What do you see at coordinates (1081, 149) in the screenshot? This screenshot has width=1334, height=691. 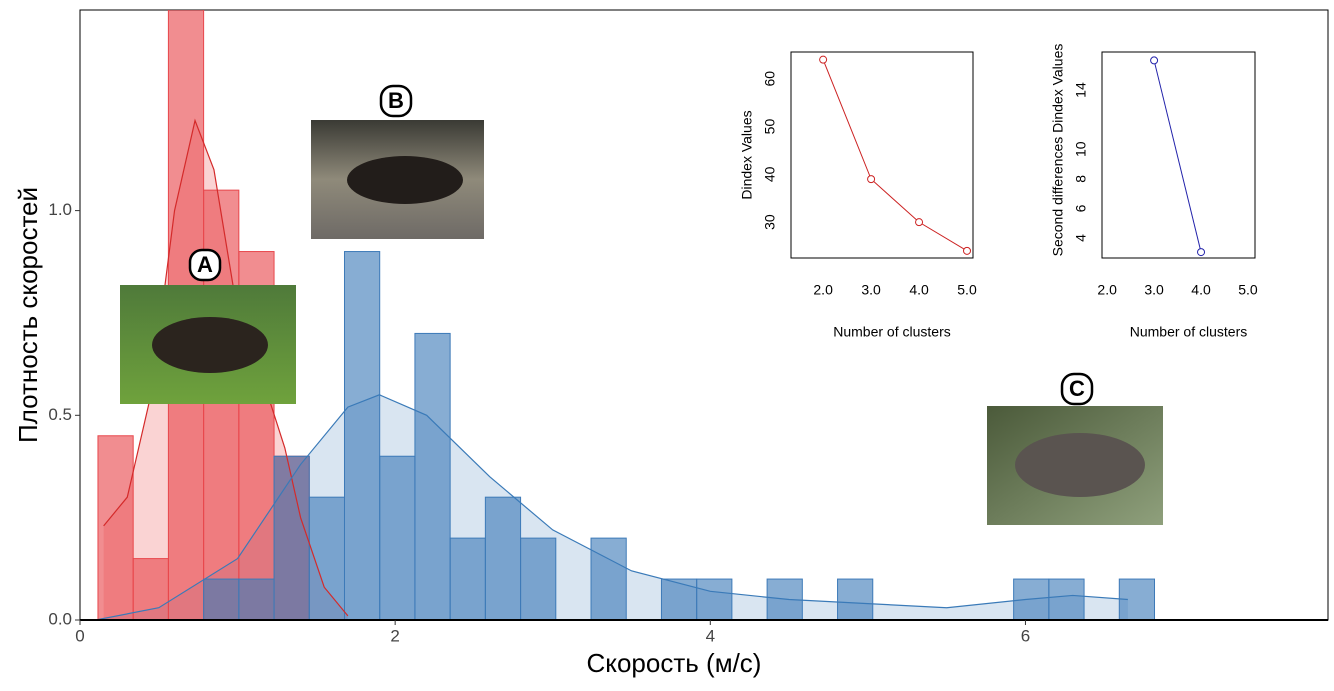 I see `y-tick-label: 10` at bounding box center [1081, 149].